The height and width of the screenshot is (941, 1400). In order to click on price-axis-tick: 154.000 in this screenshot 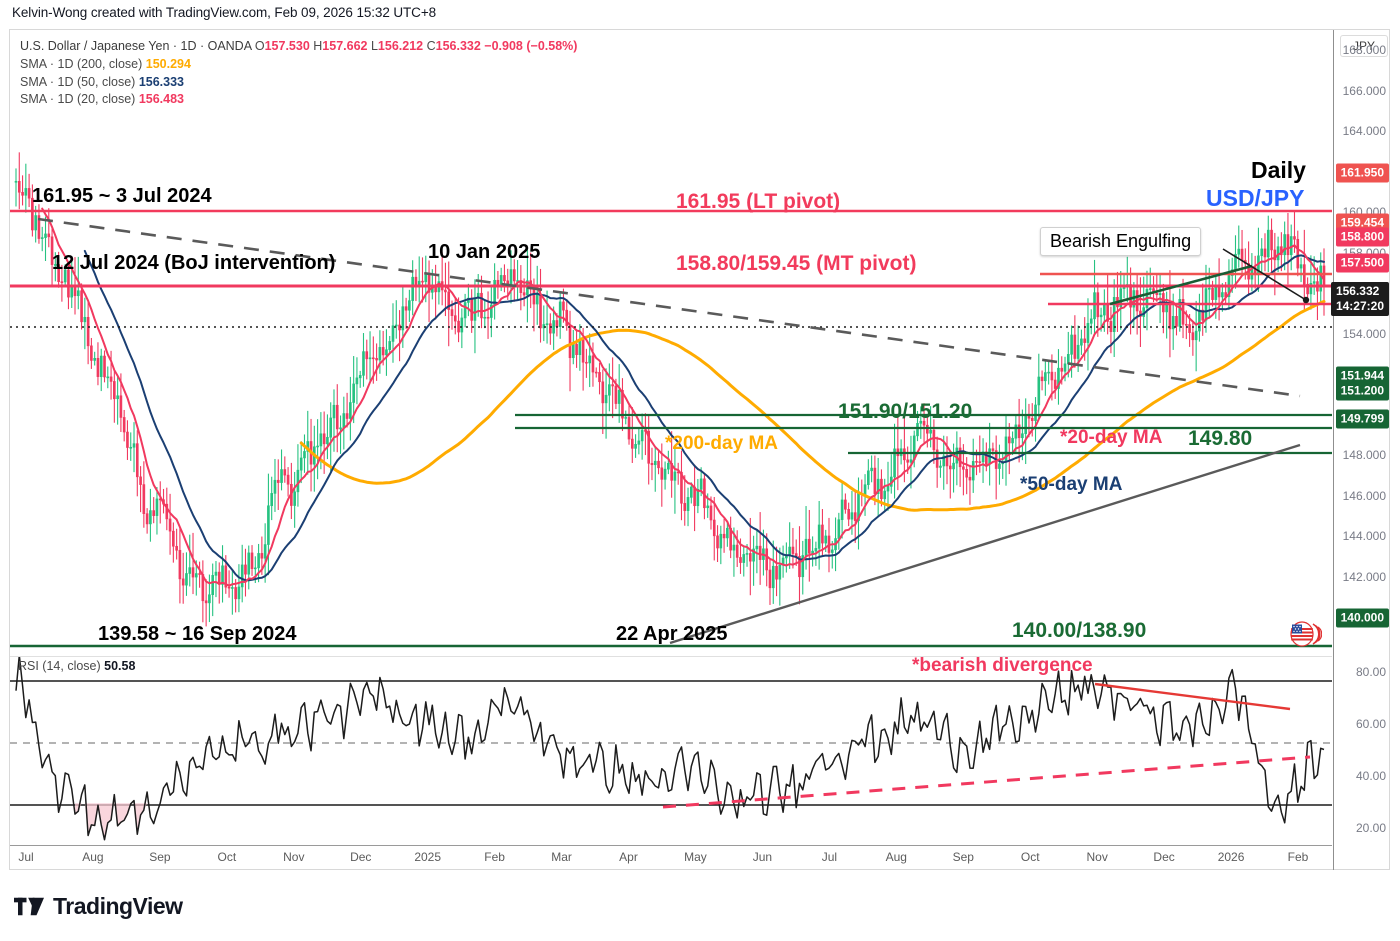, I will do `click(1364, 333)`.